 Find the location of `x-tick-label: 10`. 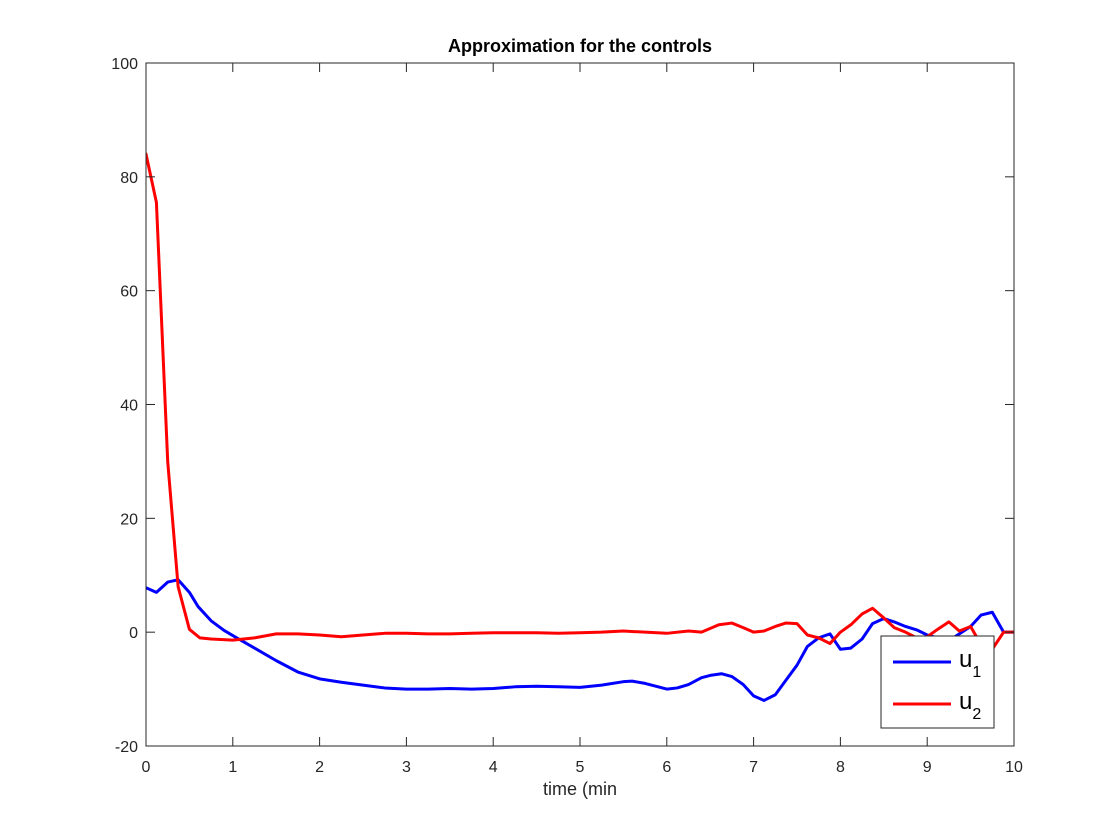

x-tick-label: 10 is located at coordinates (1014, 767).